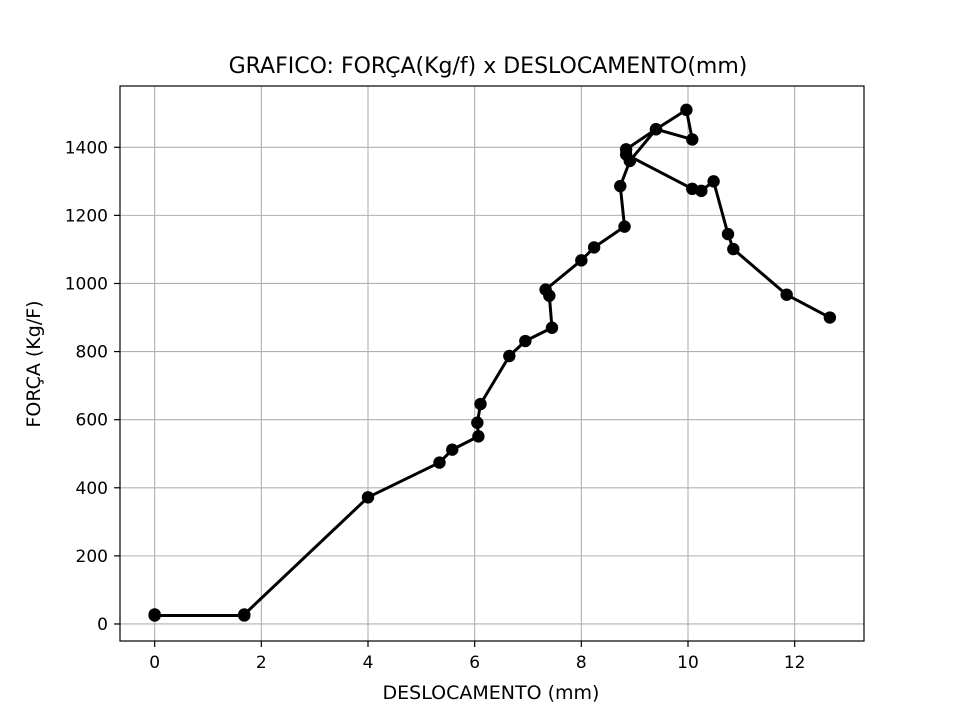 Image resolution: width=960 pixels, height=724 pixels. I want to click on x-tick-label: 0, so click(154, 663).